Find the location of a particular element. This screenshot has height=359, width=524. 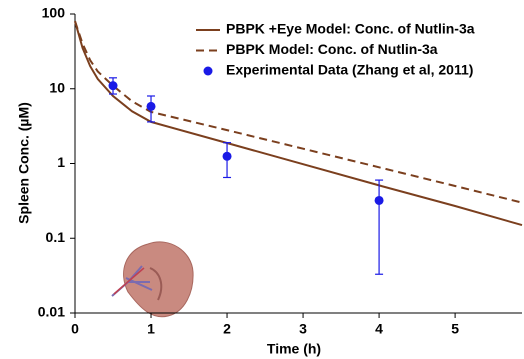

spleen-illustration is located at coordinates (152, 279).